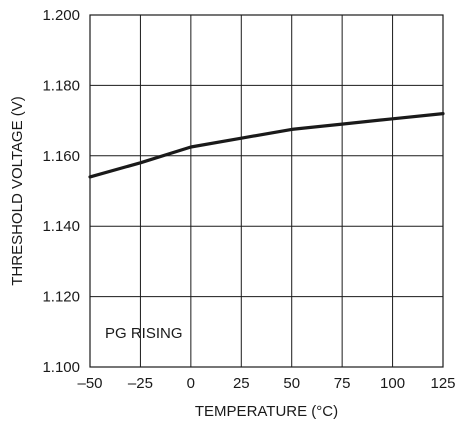 Image resolution: width=457 pixels, height=428 pixels. What do you see at coordinates (89, 383) in the screenshot?
I see `x-tick-label: –50` at bounding box center [89, 383].